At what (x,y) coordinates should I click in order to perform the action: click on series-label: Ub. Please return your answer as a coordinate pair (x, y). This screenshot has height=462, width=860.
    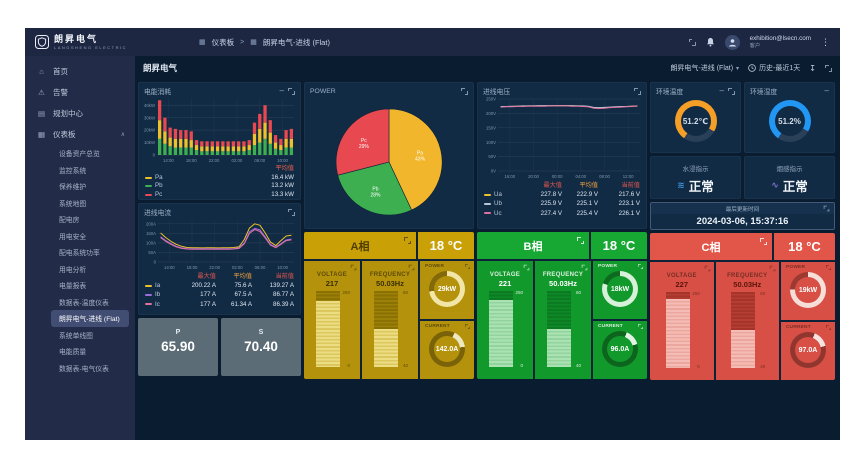
    Looking at the image, I should click on (498, 204).